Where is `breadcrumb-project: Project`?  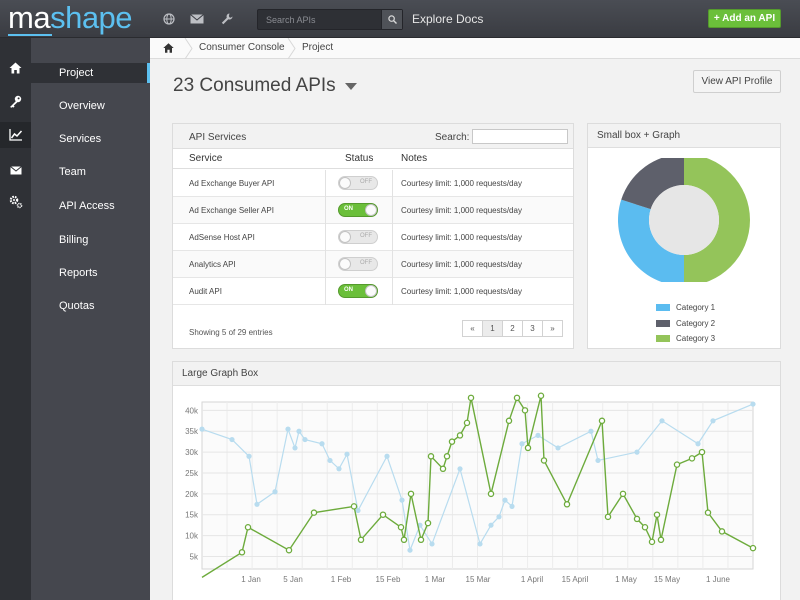 breadcrumb-project: Project is located at coordinates (318, 47).